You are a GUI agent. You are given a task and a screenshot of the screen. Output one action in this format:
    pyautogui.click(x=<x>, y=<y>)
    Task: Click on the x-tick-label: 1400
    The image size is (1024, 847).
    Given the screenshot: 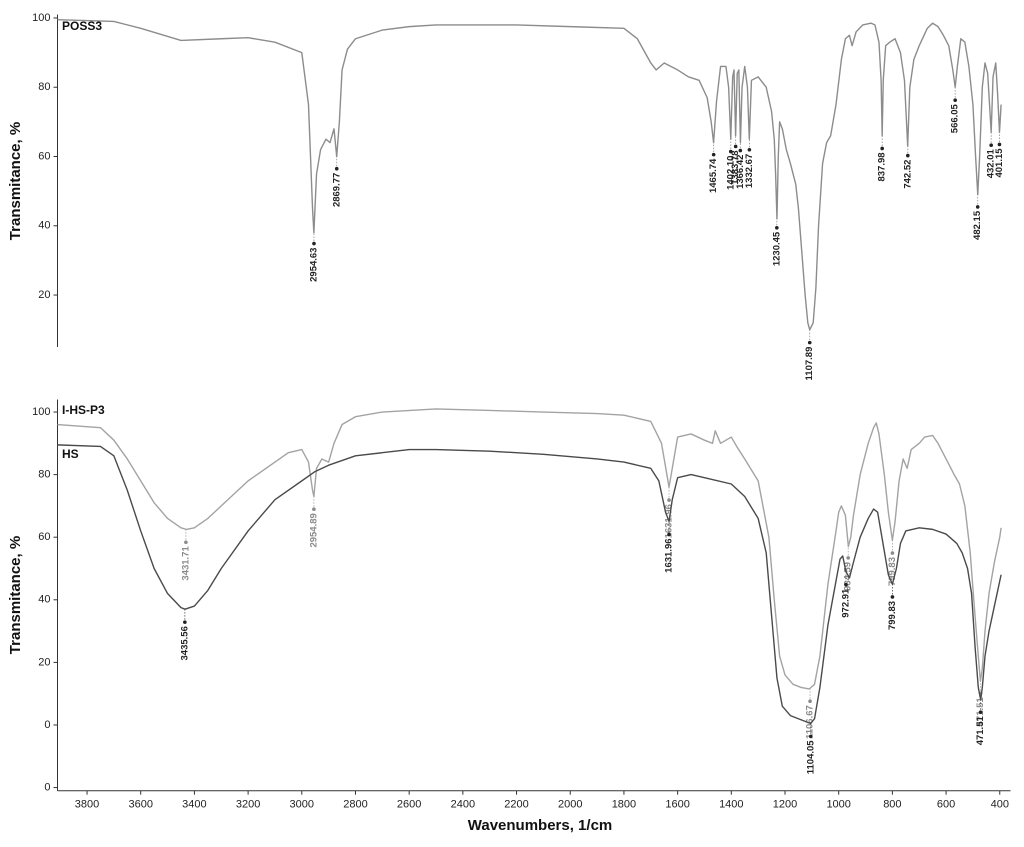 What is the action you would take?
    pyautogui.click(x=731, y=805)
    